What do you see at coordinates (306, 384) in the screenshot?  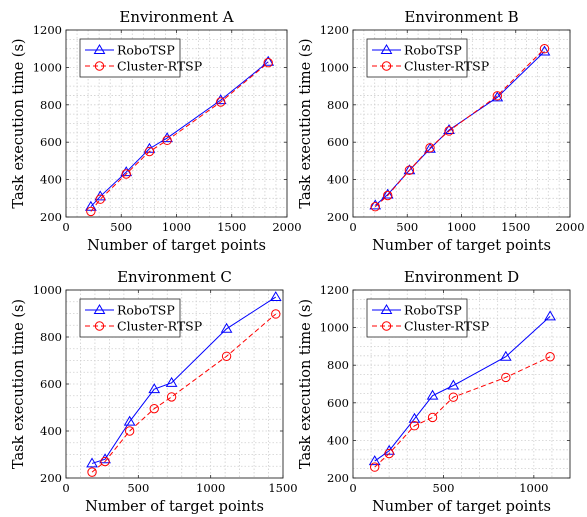 I see `y-axis-label: Task execution time (s)` at bounding box center [306, 384].